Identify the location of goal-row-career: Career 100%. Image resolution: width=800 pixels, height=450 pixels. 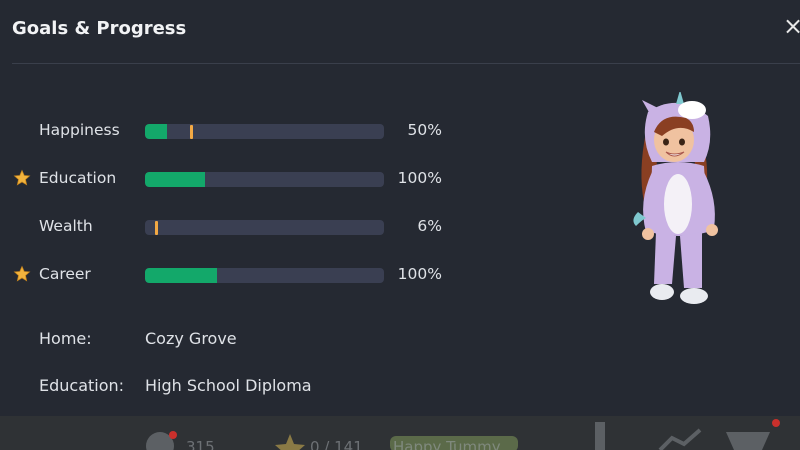
(230, 275).